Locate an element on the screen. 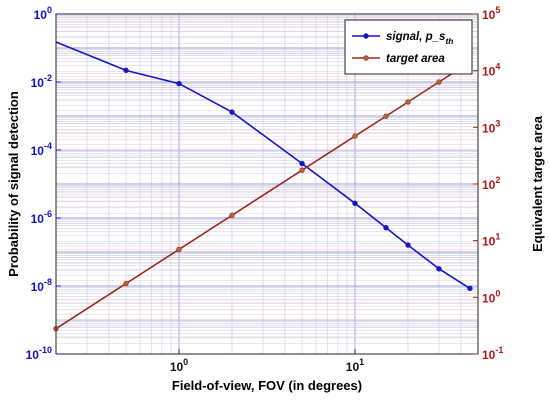 The image size is (550, 400). x-tick-label: 10¹ is located at coordinates (355, 365).